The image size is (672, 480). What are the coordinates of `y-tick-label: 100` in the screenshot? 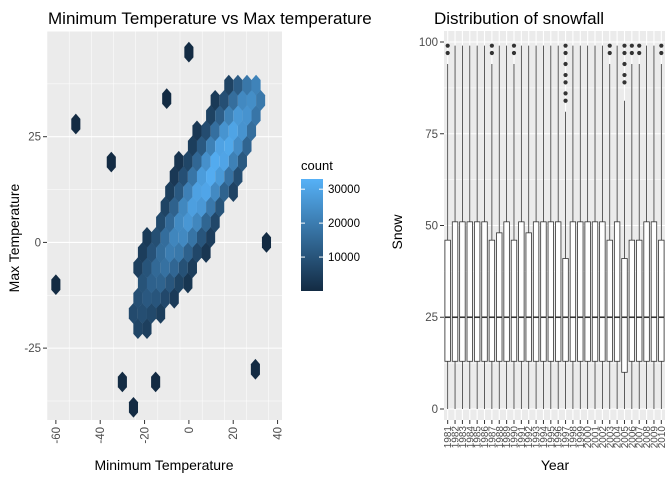 It's located at (428, 43).